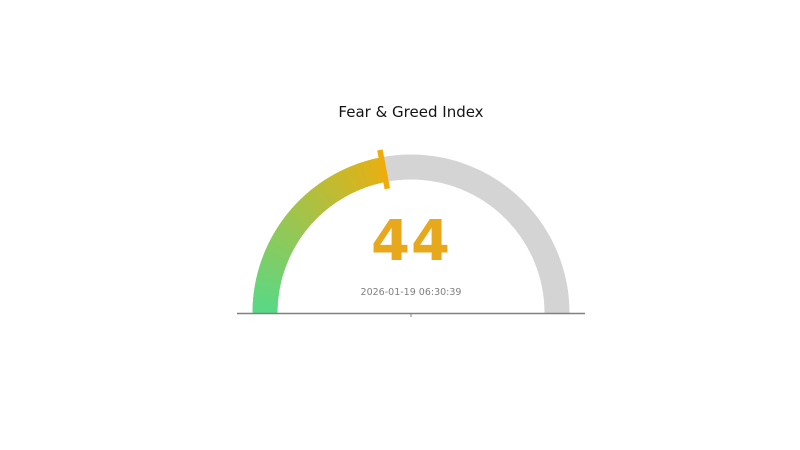 Image resolution: width=800 pixels, height=450 pixels. Describe the element at coordinates (383, 169) in the screenshot. I see `gauge-needle` at that location.